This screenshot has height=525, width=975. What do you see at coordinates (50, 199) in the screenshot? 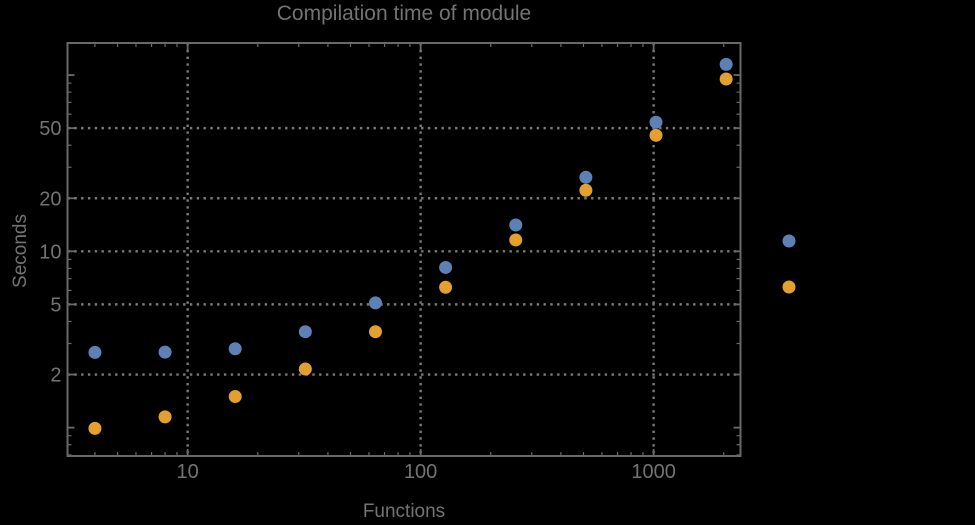
I see `y-tick-label-20: 20` at bounding box center [50, 199].